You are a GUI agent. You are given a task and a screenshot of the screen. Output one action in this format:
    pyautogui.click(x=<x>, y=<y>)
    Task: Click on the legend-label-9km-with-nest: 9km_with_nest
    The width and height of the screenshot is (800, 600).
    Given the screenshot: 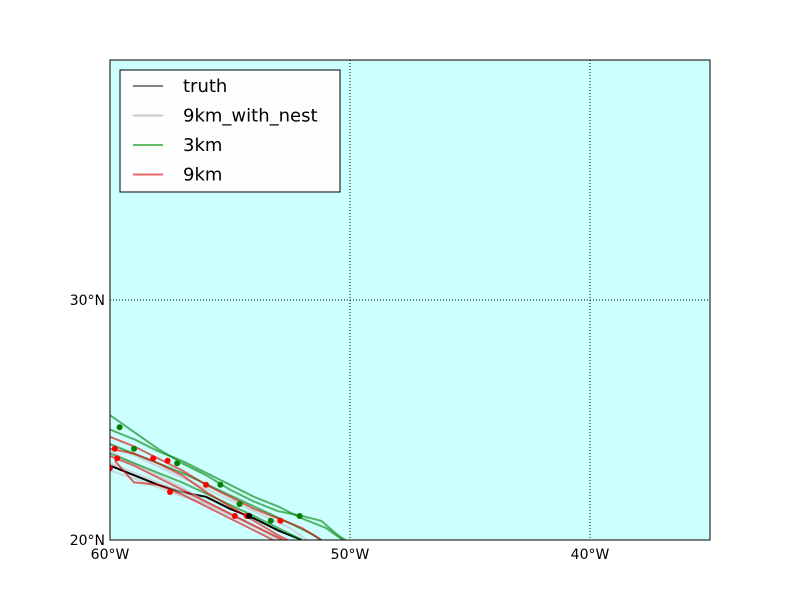 What is the action you would take?
    pyautogui.click(x=250, y=116)
    